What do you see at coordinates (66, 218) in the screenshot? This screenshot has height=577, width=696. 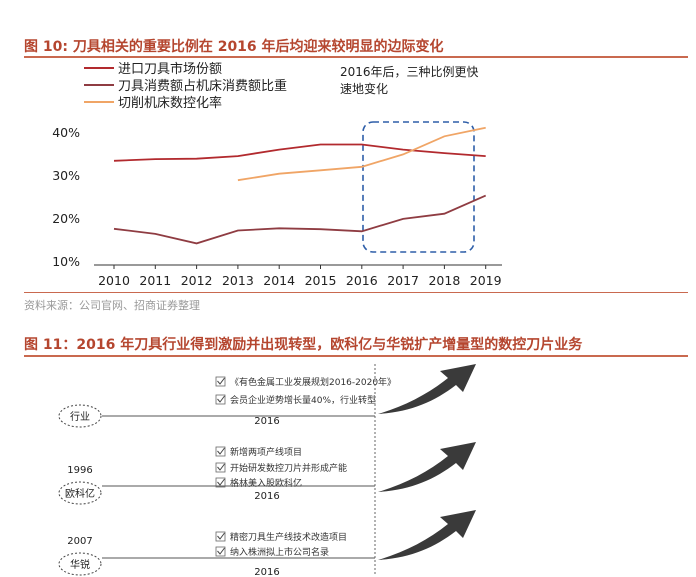 I see `y-tick-label: 20%` at bounding box center [66, 218].